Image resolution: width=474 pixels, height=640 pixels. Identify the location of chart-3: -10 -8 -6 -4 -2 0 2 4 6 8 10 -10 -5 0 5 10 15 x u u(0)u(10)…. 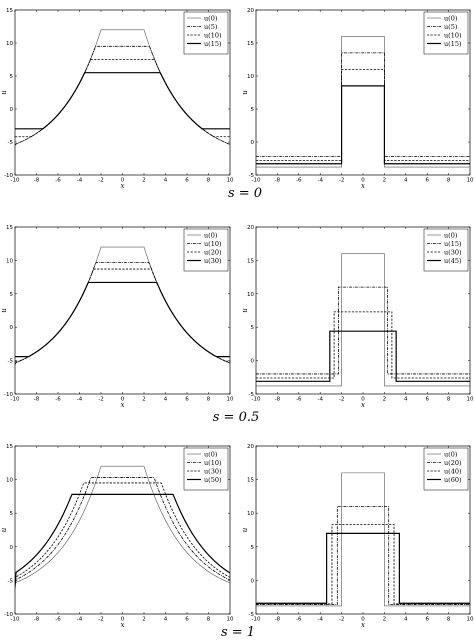
(117, 317).